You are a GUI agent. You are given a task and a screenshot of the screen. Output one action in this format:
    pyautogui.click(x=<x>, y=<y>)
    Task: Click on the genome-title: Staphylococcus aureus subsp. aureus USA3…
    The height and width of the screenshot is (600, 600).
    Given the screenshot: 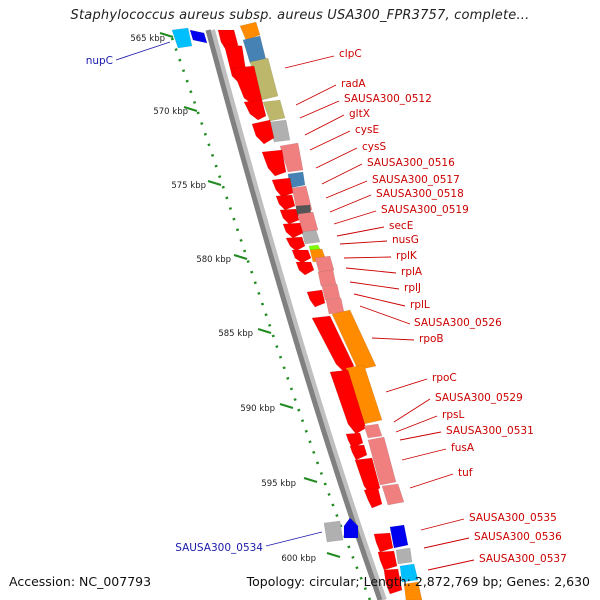 What is the action you would take?
    pyautogui.click(x=300, y=15)
    